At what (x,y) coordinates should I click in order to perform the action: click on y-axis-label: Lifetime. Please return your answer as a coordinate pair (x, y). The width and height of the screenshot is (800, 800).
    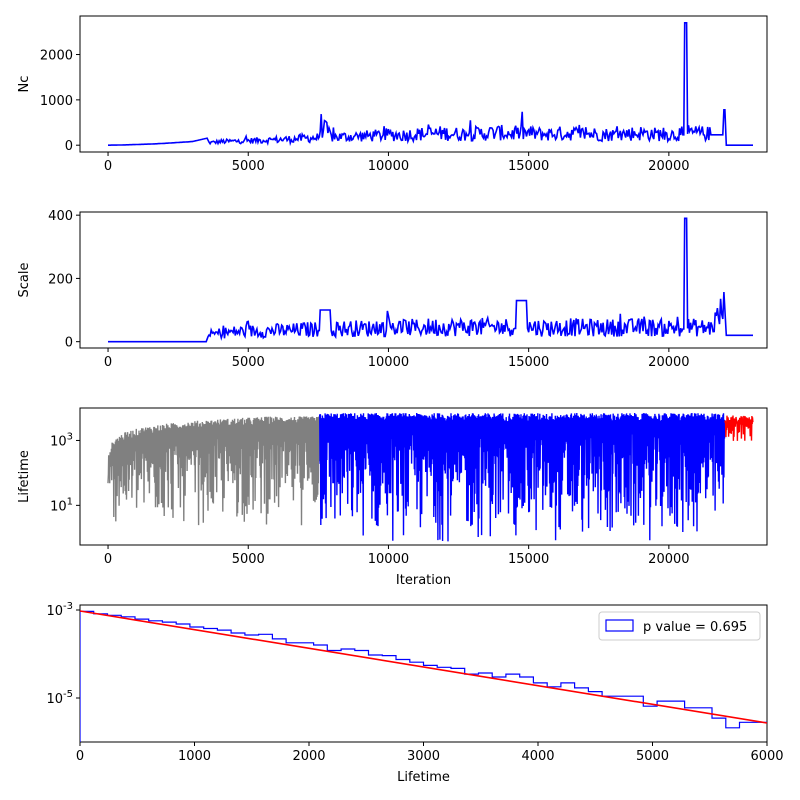
    Looking at the image, I should click on (24, 476).